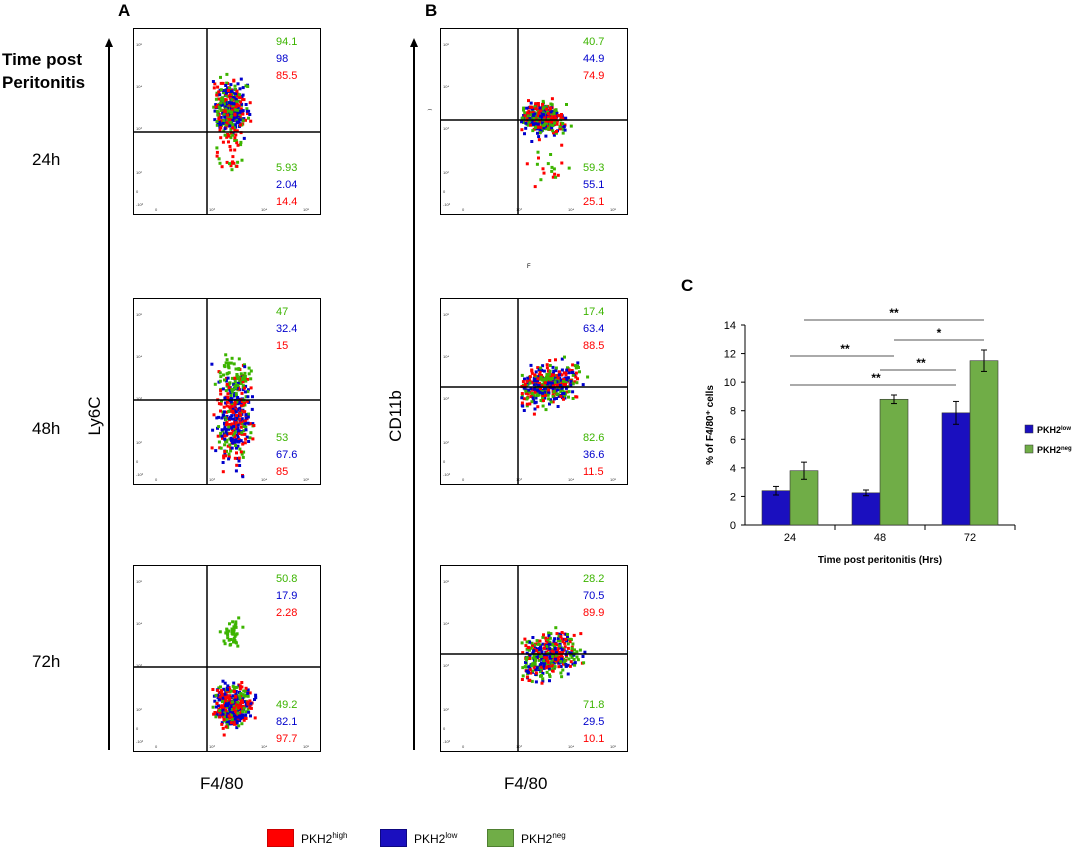 The width and height of the screenshot is (1084, 850). I want to click on y-tick-label: 10³, so click(139, 665).